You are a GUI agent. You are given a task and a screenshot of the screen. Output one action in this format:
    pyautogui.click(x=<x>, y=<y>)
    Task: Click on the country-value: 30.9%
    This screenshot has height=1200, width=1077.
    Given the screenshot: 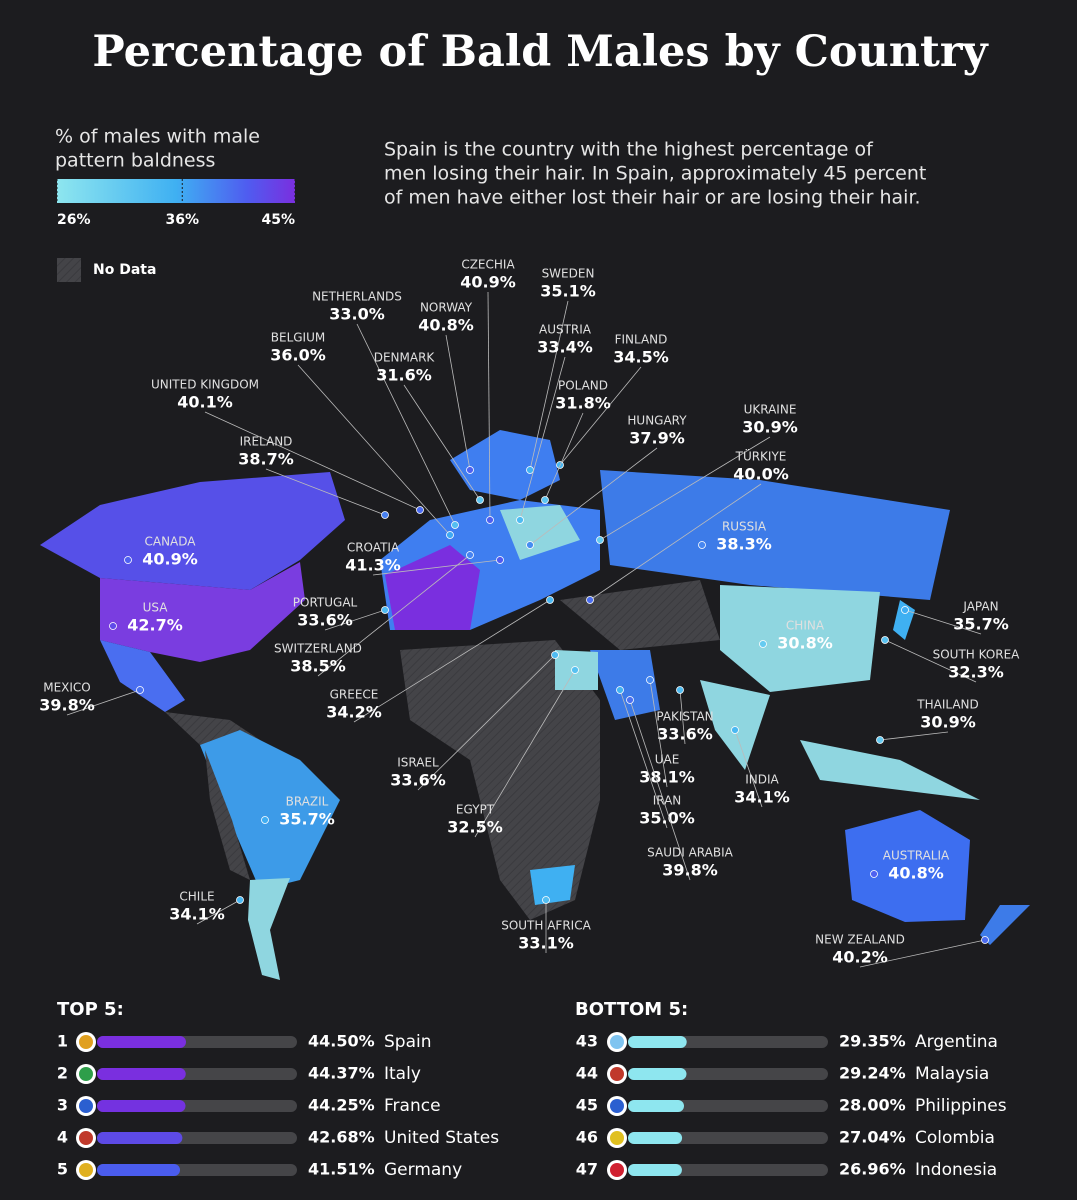 What is the action you would take?
    pyautogui.click(x=770, y=427)
    